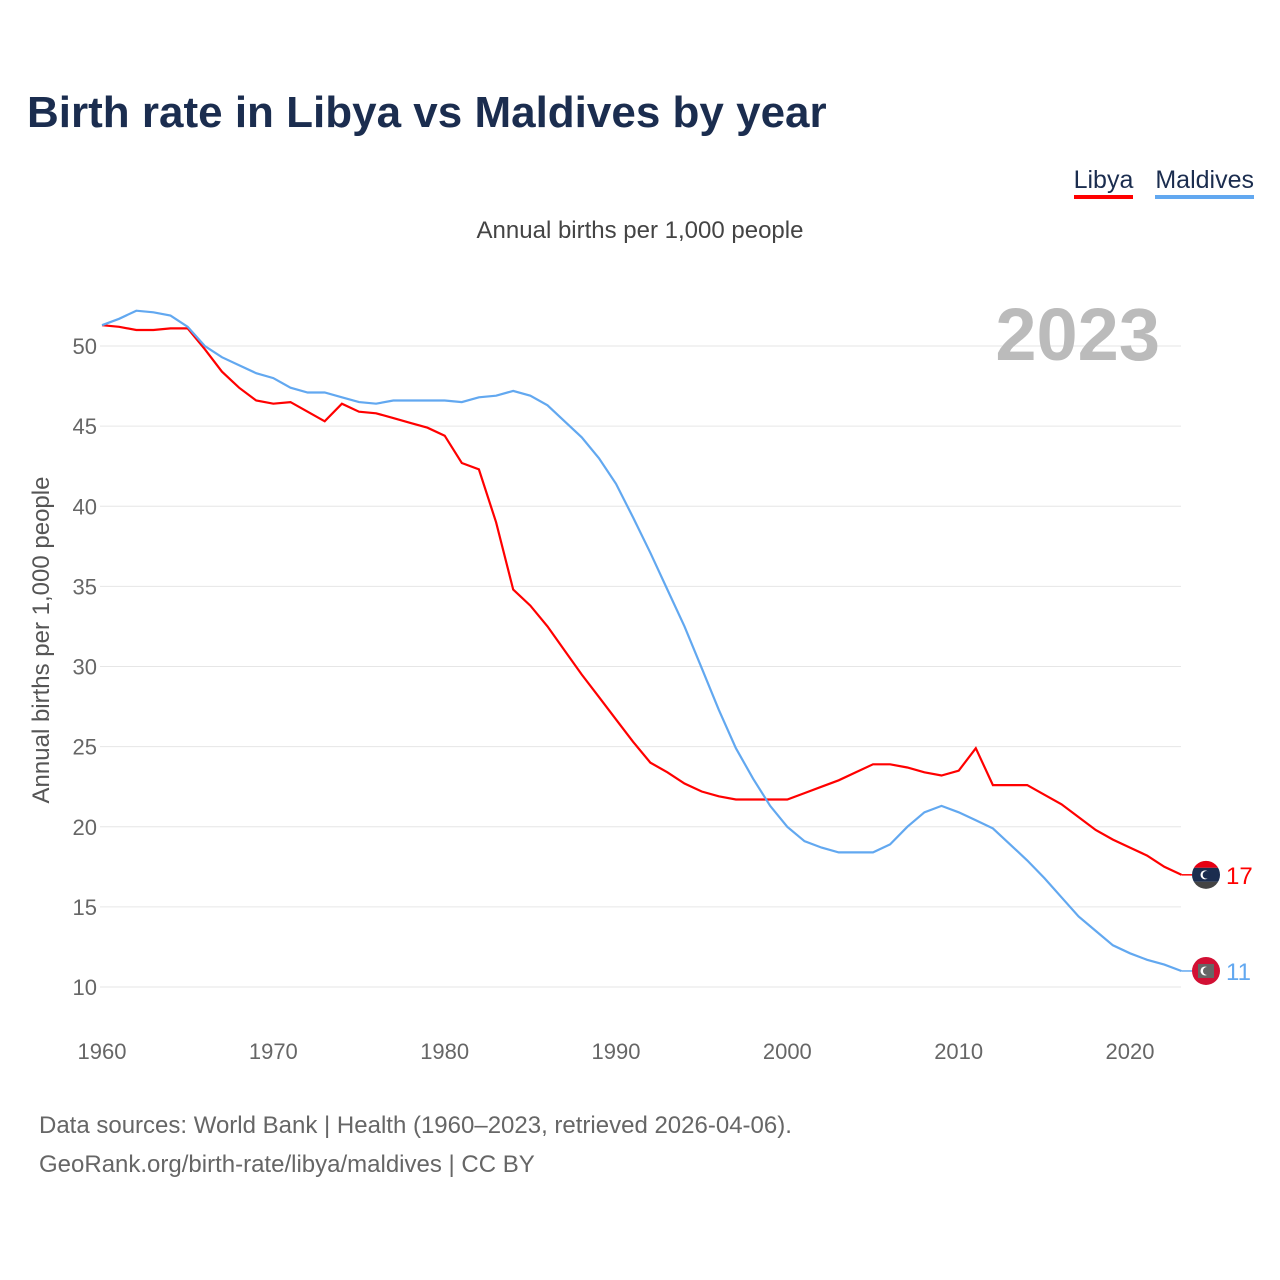 Image resolution: width=1280 pixels, height=1280 pixels. What do you see at coordinates (1206, 970) in the screenshot?
I see `flag-maldives-icon` at bounding box center [1206, 970].